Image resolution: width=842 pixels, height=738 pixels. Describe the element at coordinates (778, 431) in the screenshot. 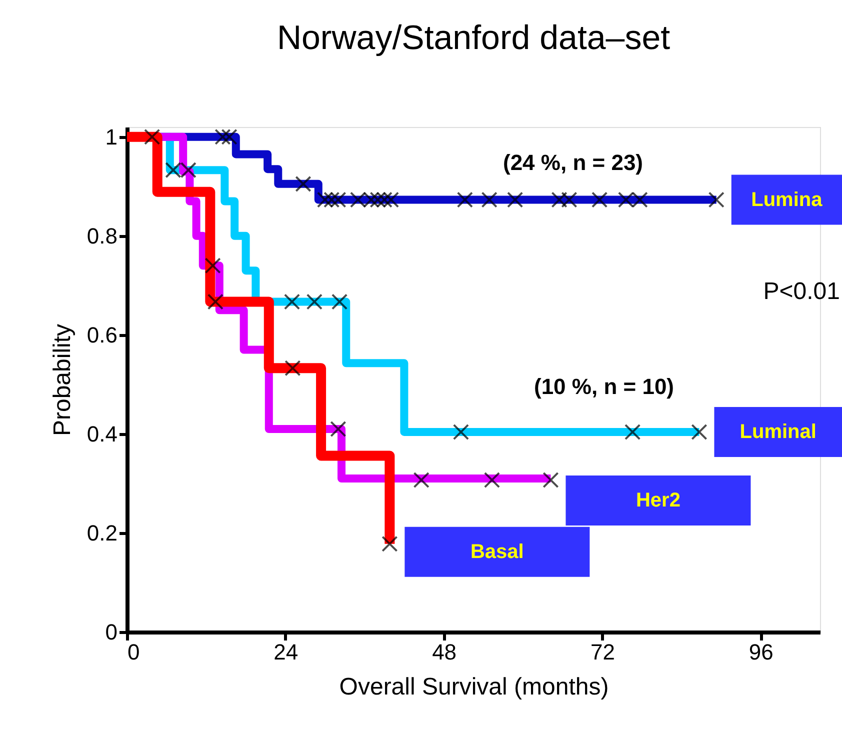

I see `text: Luminal` at that location.